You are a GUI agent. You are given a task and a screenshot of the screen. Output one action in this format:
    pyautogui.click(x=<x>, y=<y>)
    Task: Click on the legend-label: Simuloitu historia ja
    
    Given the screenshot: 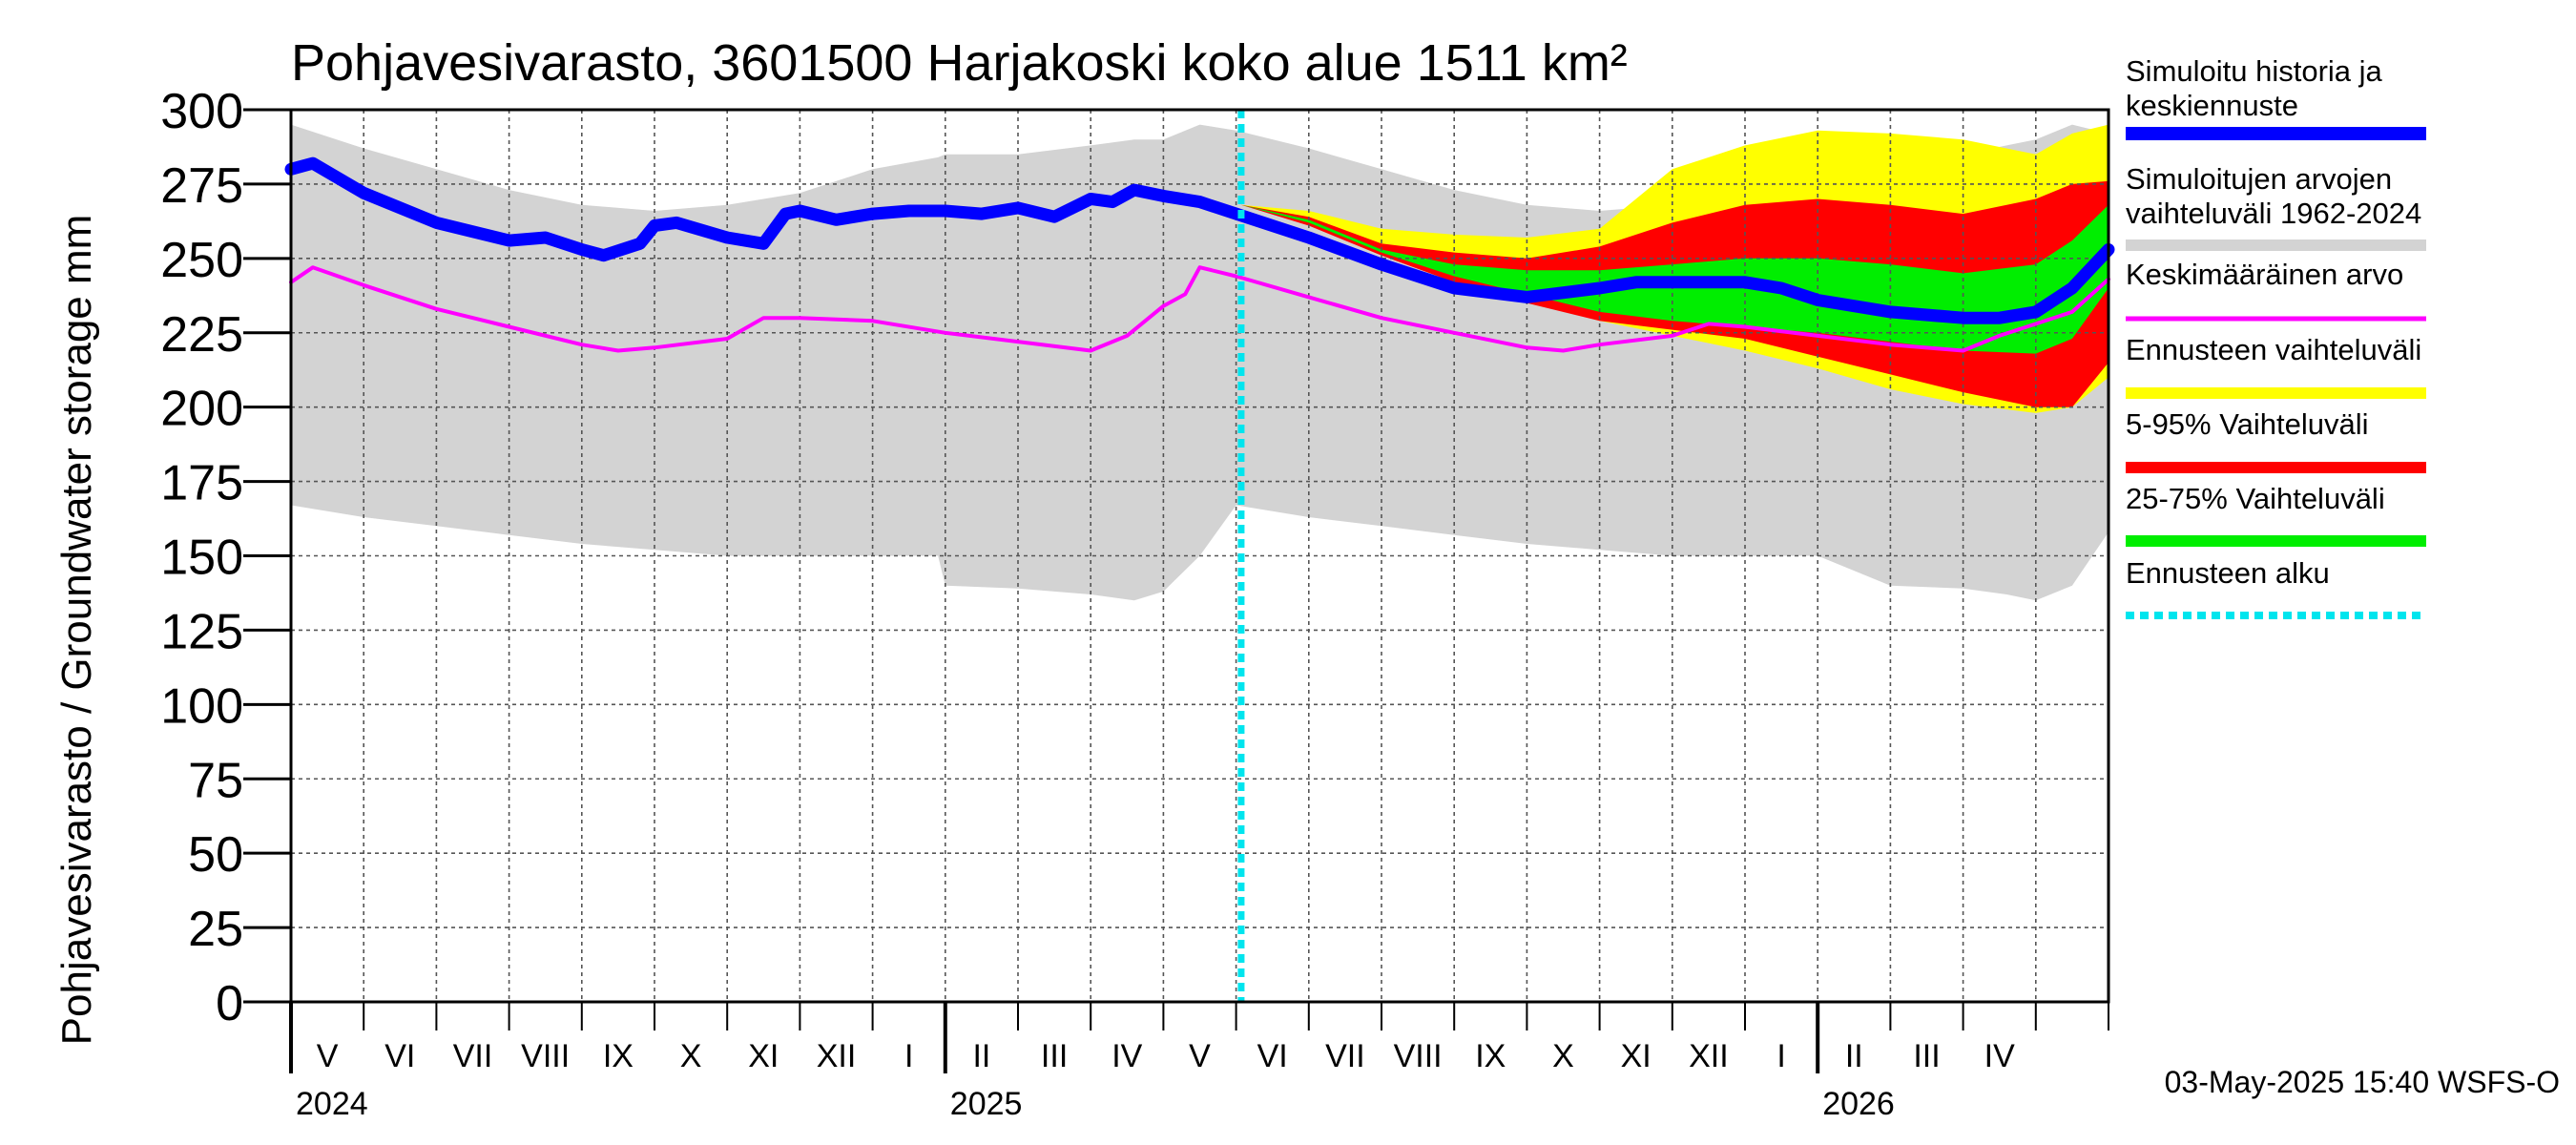 What is the action you would take?
    pyautogui.click(x=2254, y=71)
    